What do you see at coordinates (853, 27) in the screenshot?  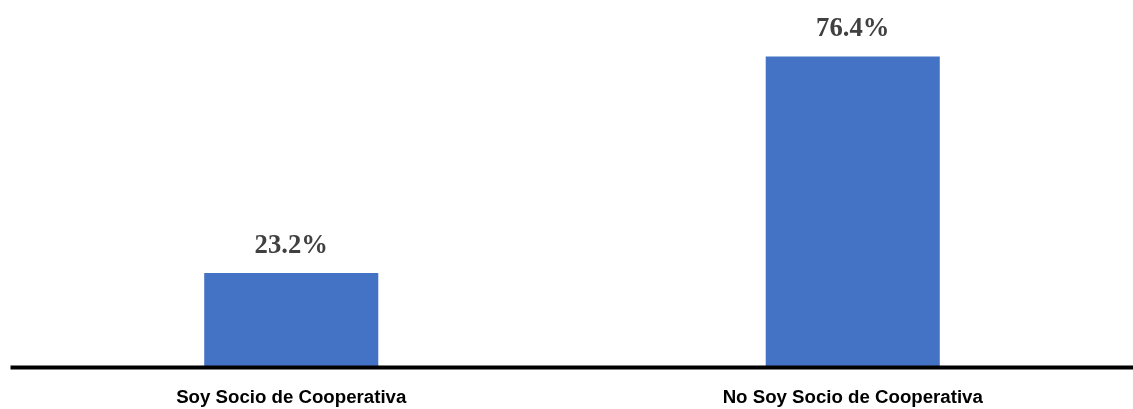 I see `data-label: 76.4%` at bounding box center [853, 27].